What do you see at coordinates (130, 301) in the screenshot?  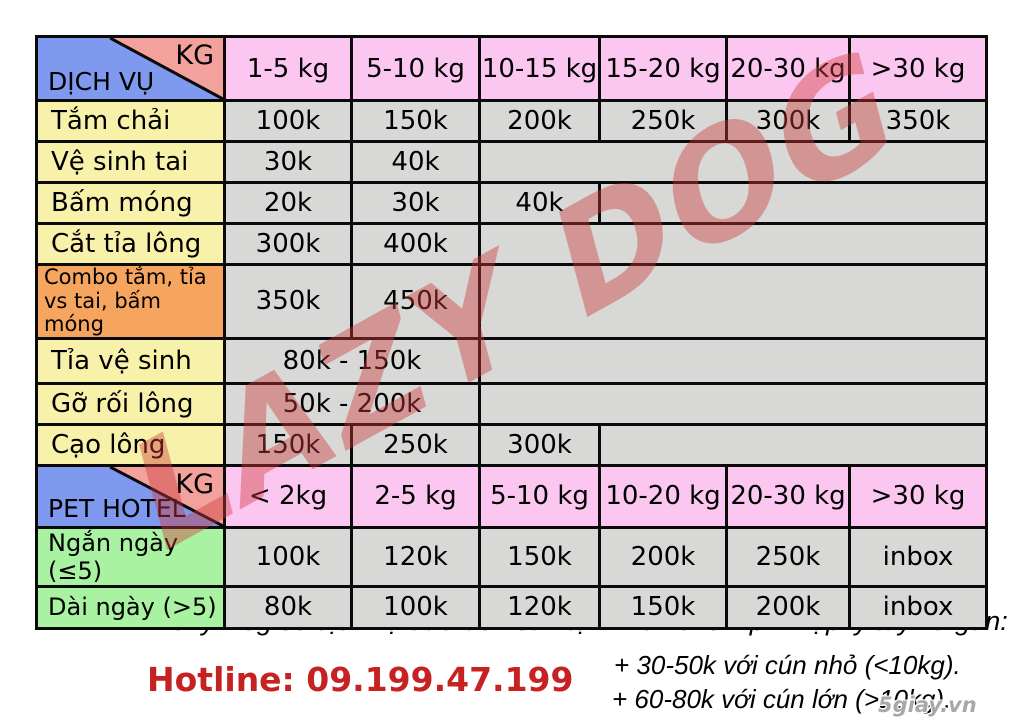 I see `service-label: Combo tắm, tỉa vs tai, bấm móng` at bounding box center [130, 301].